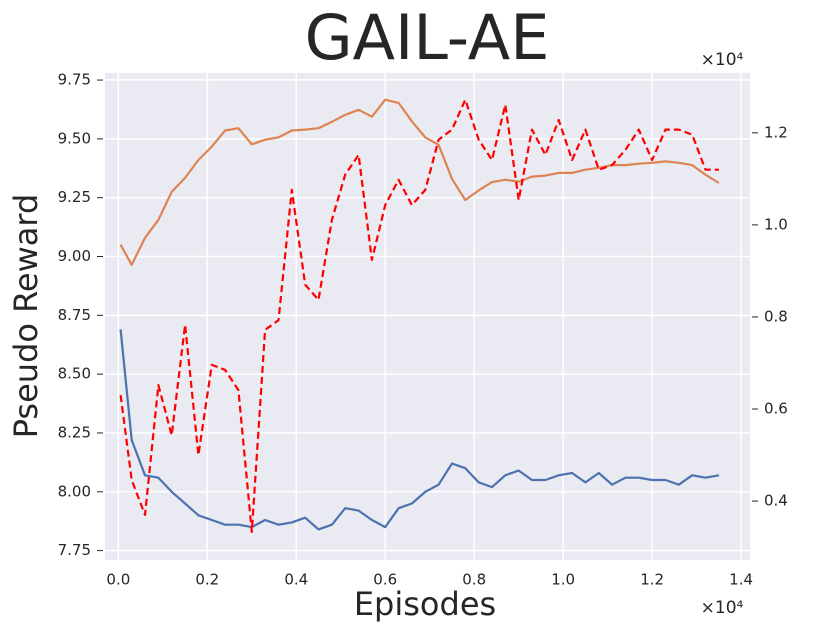 The width and height of the screenshot is (830, 623). I want to click on y-tick-label: 7.75, so click(74, 550).